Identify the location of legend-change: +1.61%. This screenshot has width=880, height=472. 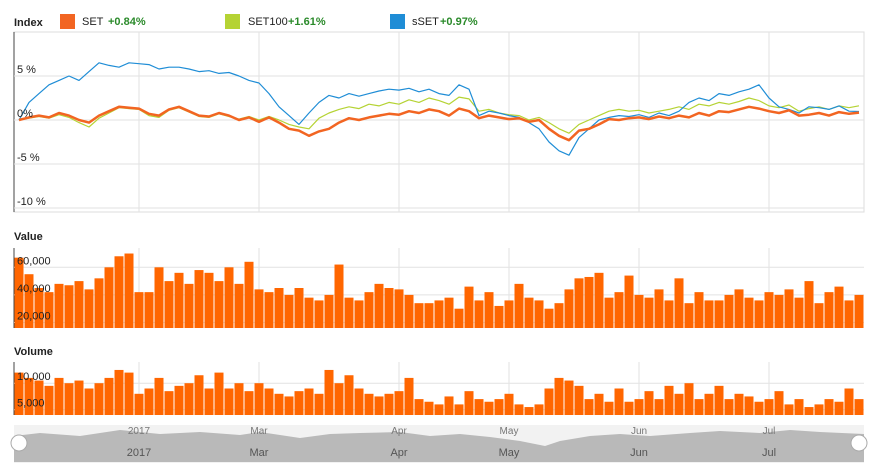
(307, 22).